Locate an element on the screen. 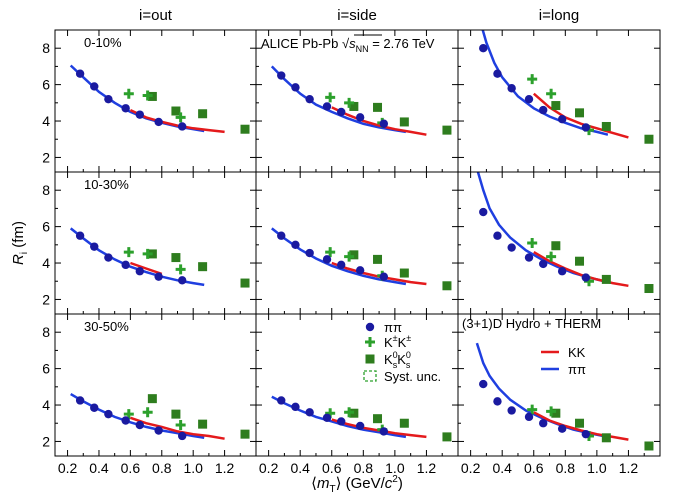  panel-i=side-10-30% is located at coordinates (357, 243).